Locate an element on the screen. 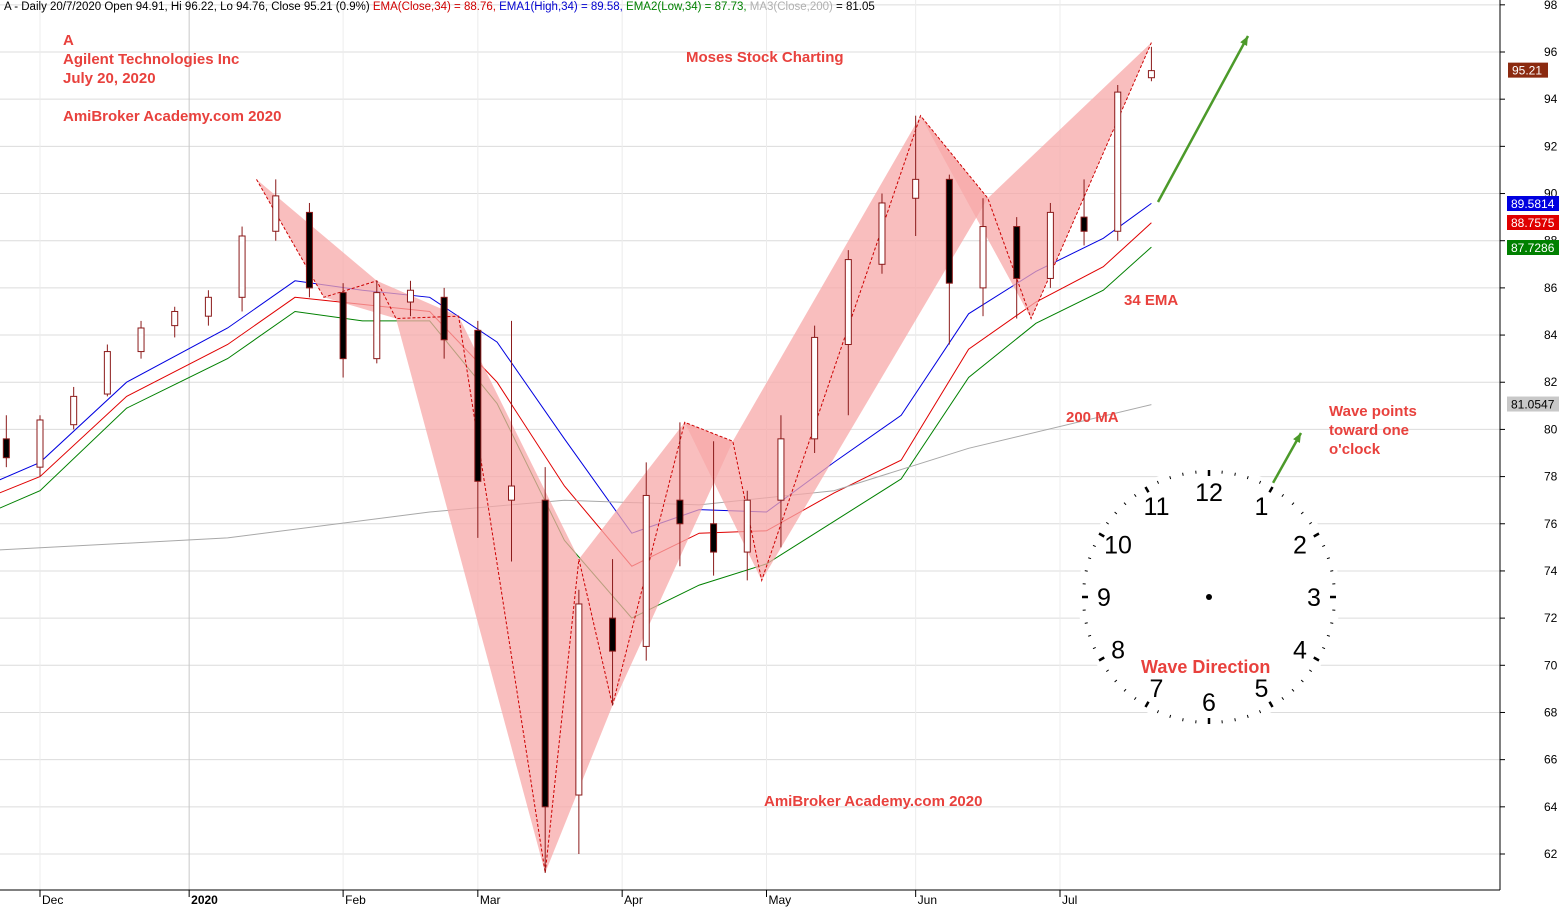 This screenshot has height=908, width=1561. y-tick-label: 98 is located at coordinates (1551, 6).